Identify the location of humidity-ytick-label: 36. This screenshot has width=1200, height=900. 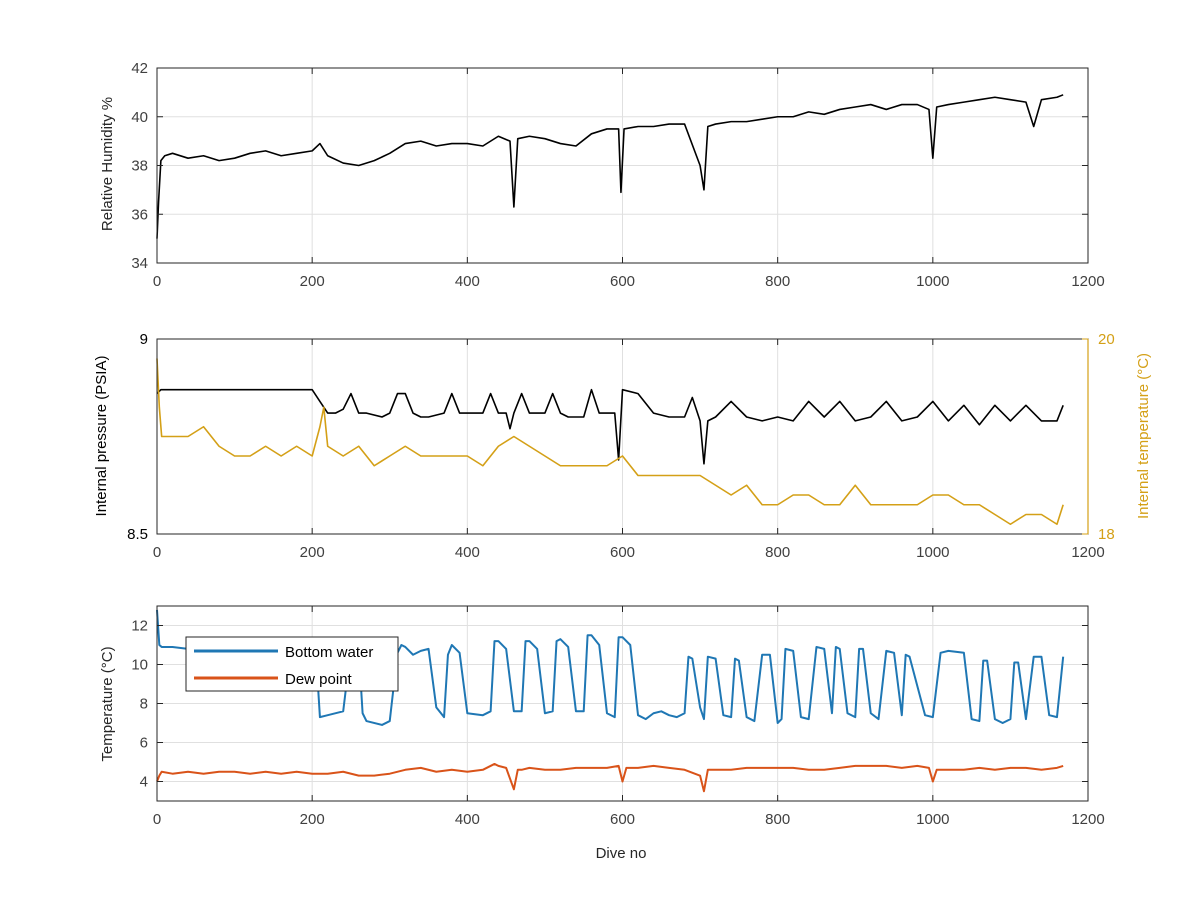
(139, 214).